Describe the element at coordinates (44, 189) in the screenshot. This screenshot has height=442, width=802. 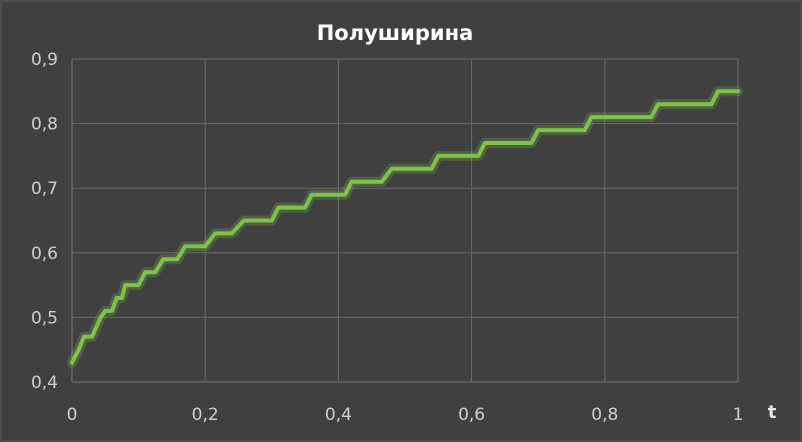
I see `y-tick-label: 0,7` at that location.